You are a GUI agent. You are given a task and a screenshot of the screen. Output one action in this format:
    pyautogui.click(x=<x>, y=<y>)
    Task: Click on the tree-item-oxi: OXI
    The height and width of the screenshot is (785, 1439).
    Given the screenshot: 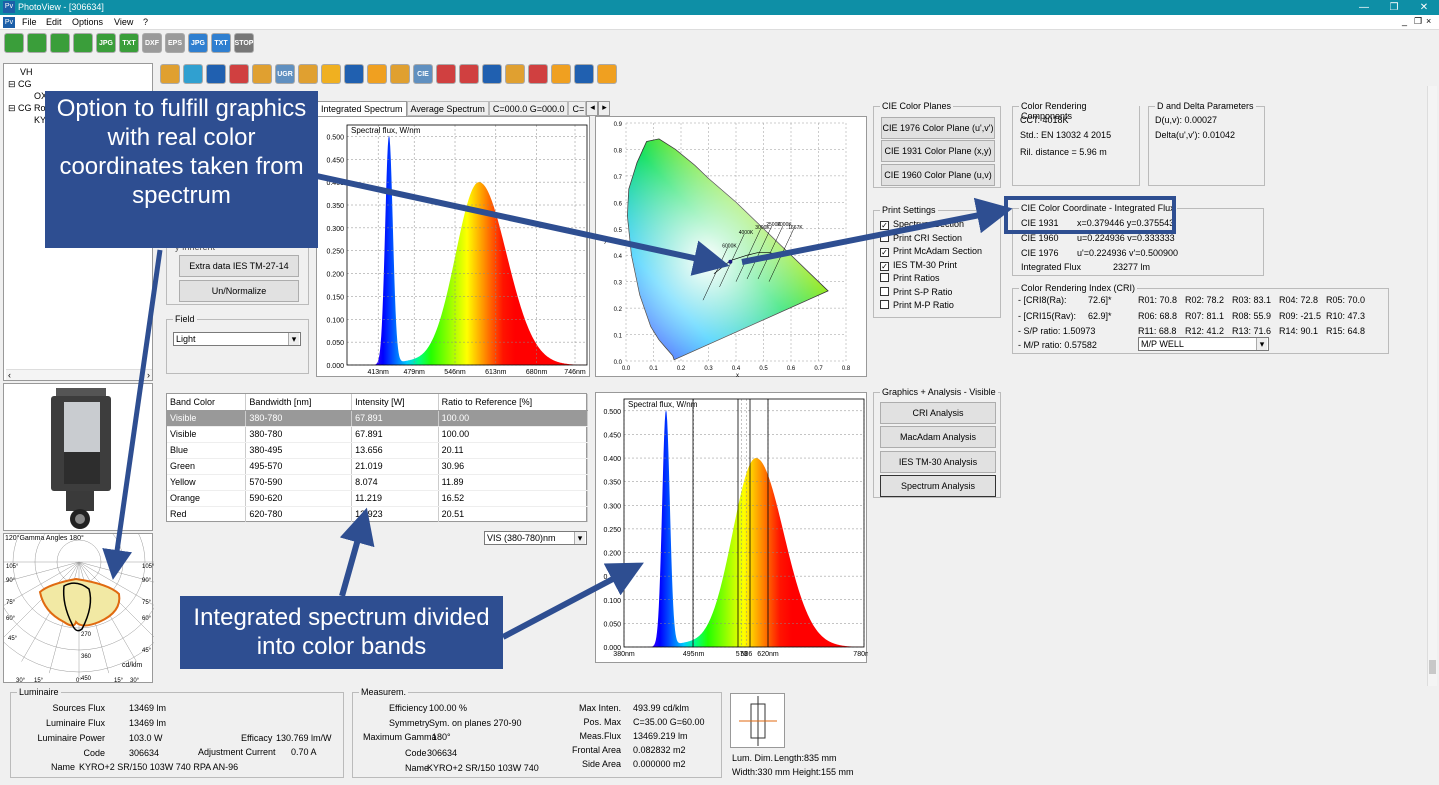 What is the action you would take?
    pyautogui.click(x=42, y=96)
    